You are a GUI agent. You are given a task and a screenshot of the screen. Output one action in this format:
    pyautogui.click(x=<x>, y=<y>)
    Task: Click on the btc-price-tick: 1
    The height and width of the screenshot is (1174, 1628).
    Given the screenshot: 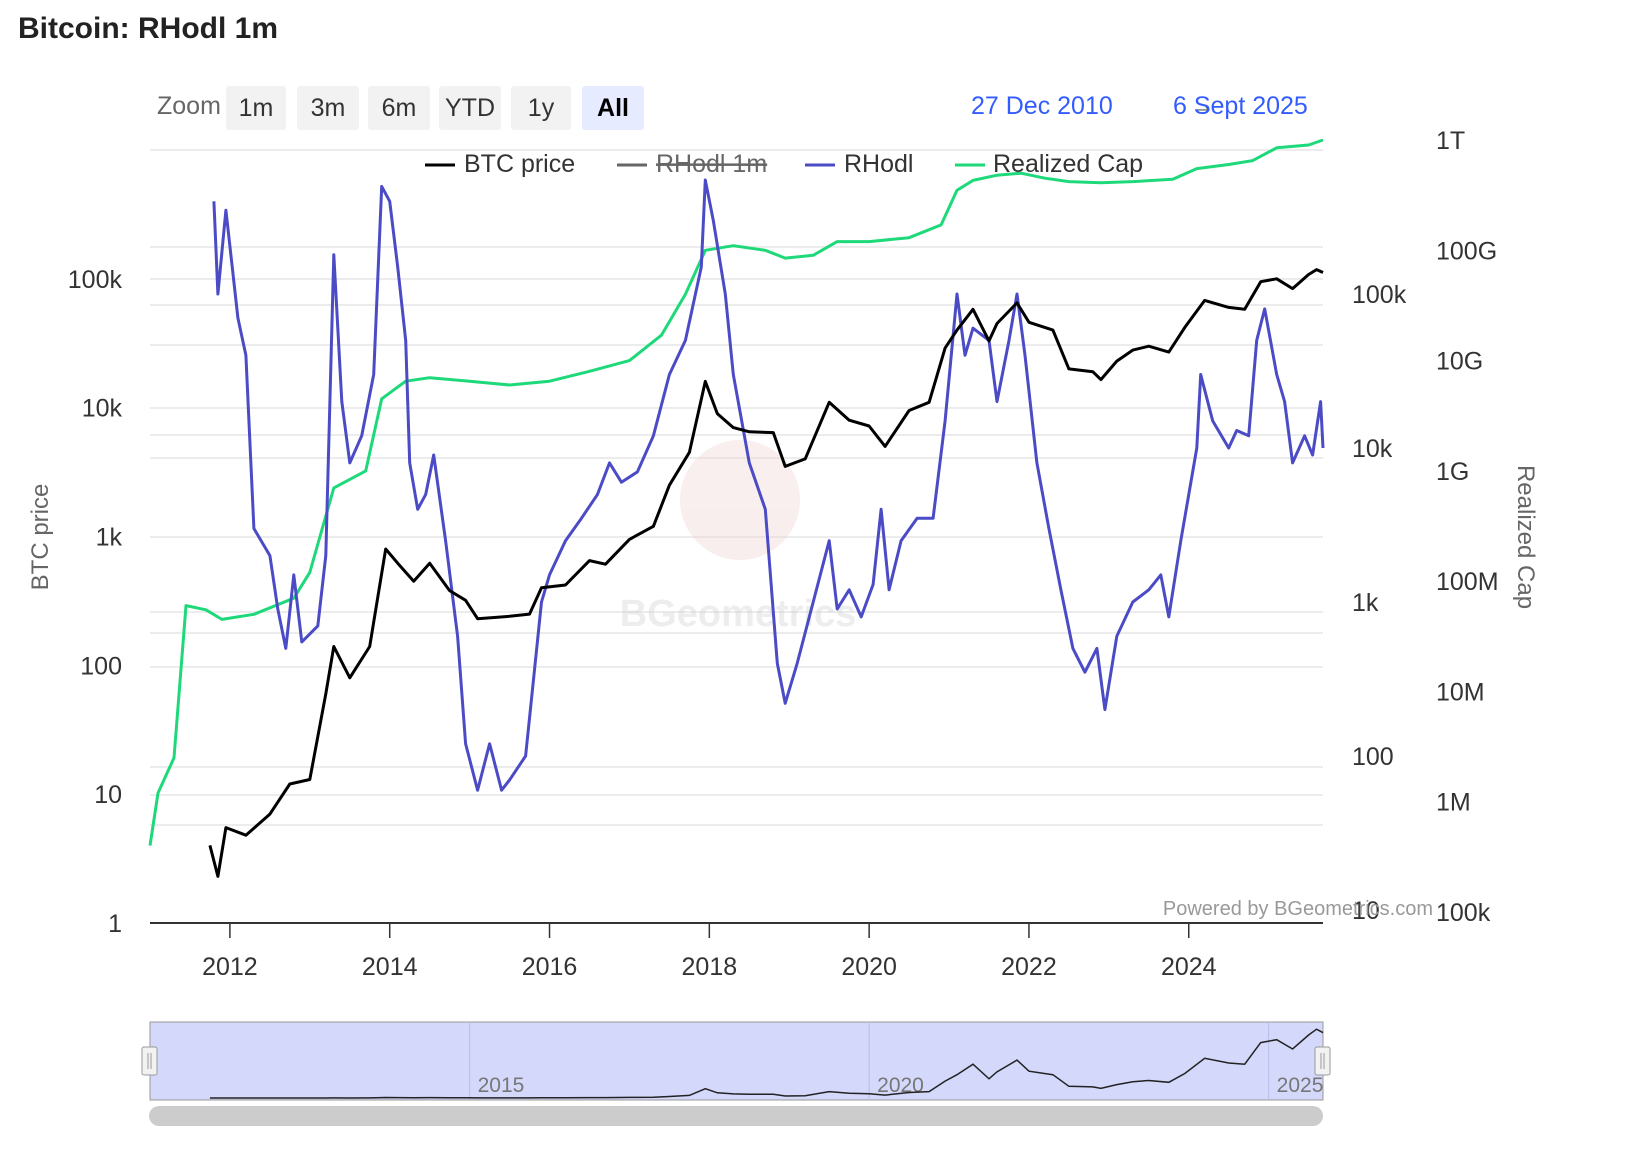 What is the action you would take?
    pyautogui.click(x=115, y=924)
    